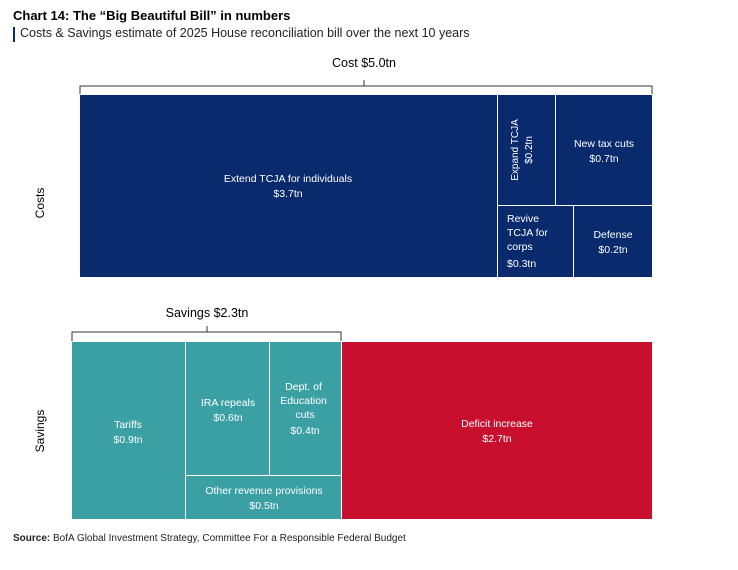 The height and width of the screenshot is (570, 738). Describe the element at coordinates (364, 63) in the screenshot. I see `cost-total-label: Cost $5.0tn` at that location.